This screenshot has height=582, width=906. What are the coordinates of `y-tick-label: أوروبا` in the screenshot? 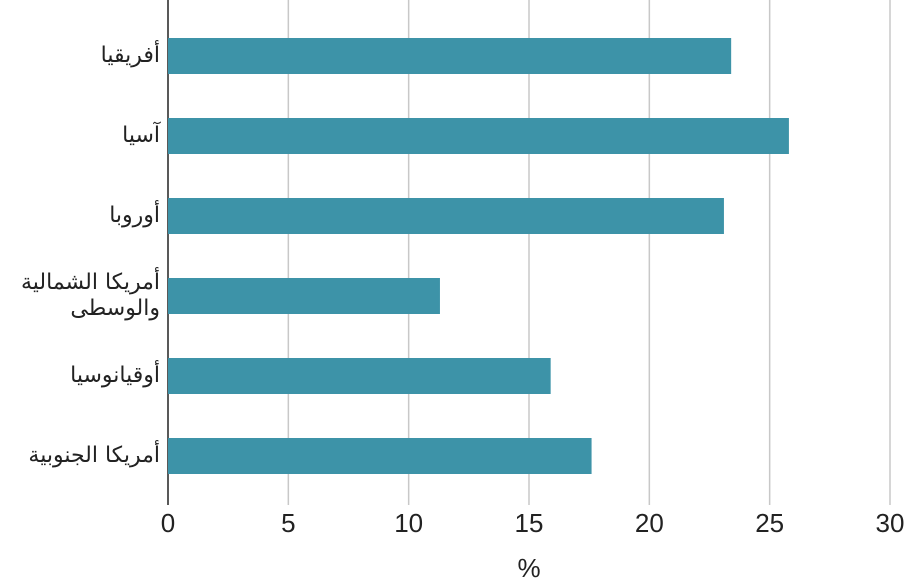 It's located at (134, 215).